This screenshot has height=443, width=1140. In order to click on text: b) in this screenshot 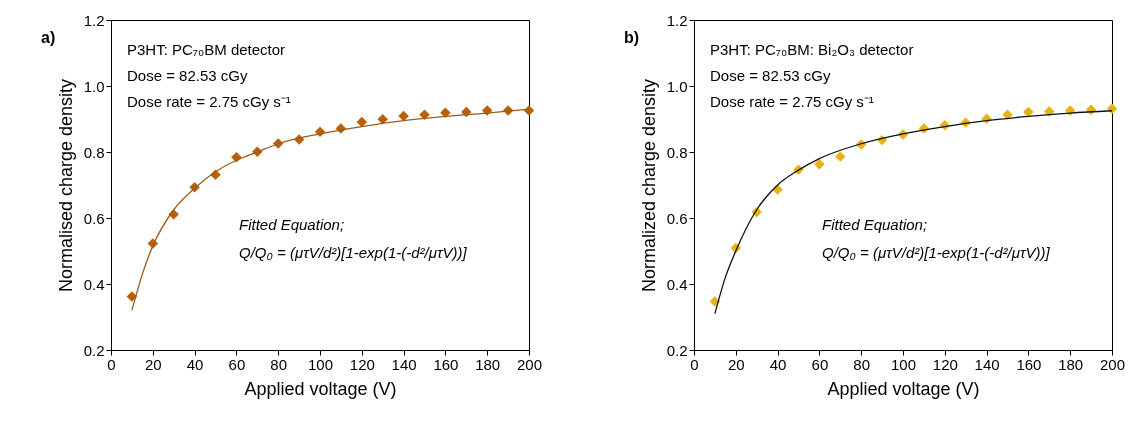, I will do `click(632, 37)`.